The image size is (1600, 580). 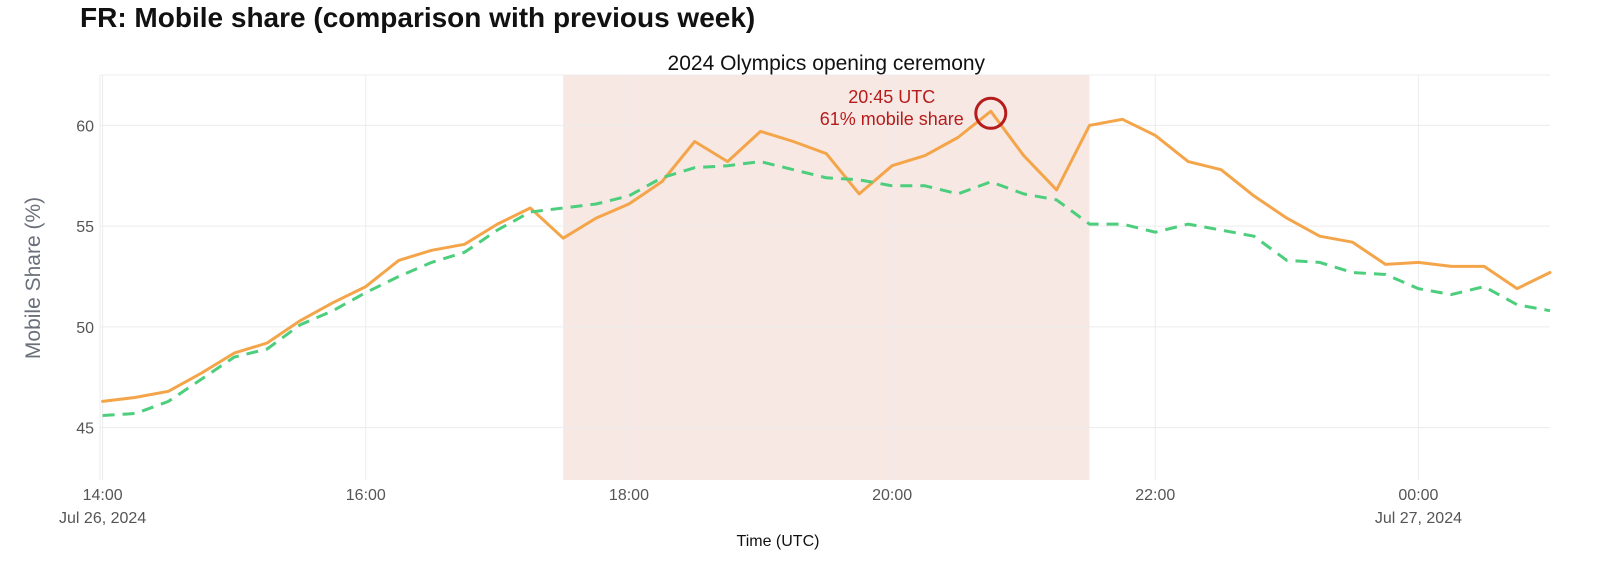 I want to click on annotation-line-1: 20:45 UTC, so click(x=891, y=97).